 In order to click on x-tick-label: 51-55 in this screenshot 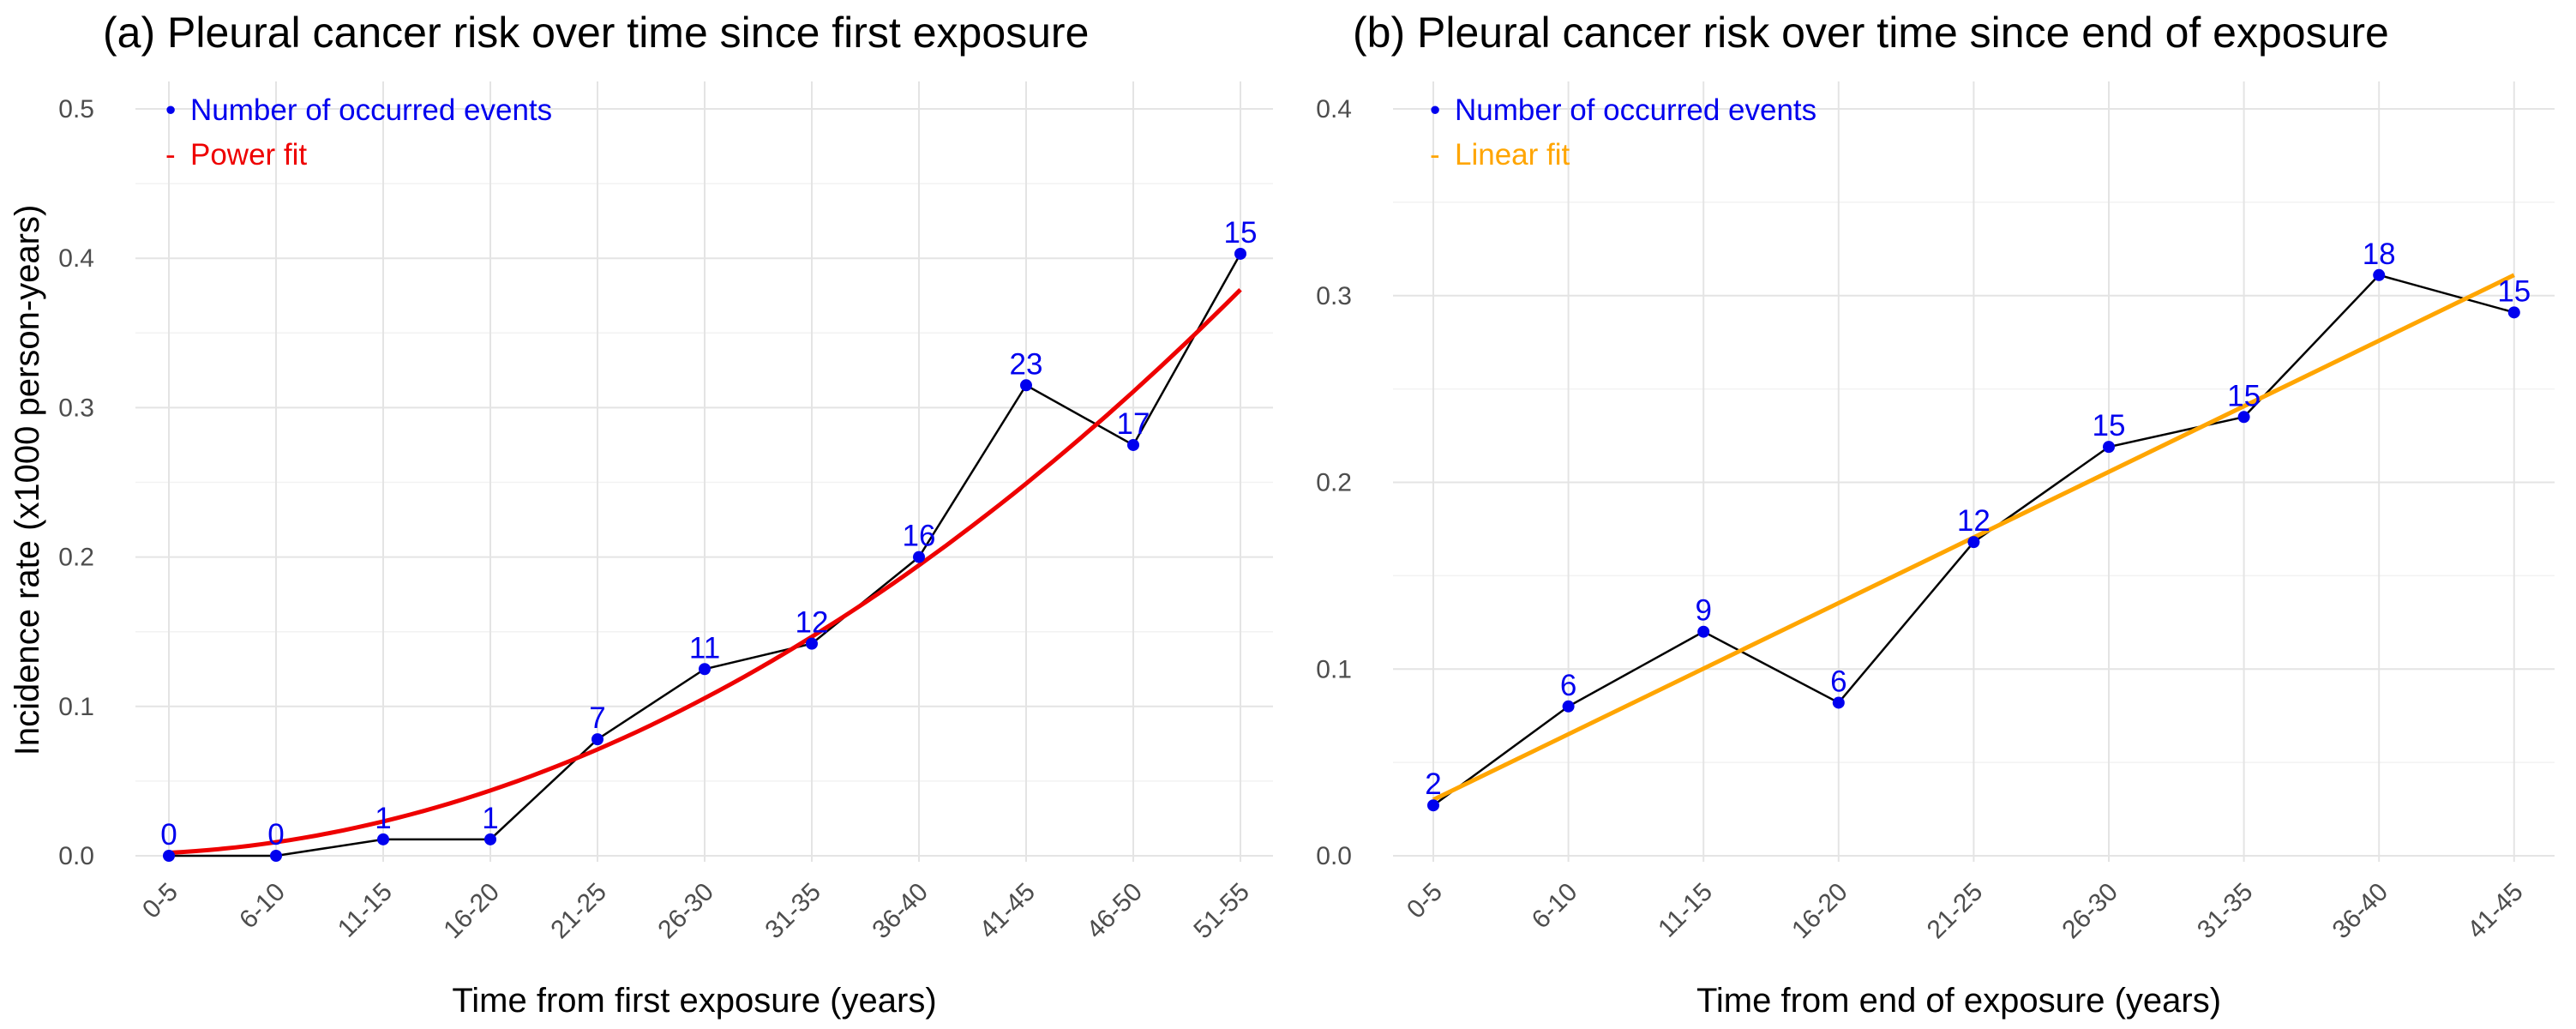, I will do `click(1221, 912)`.